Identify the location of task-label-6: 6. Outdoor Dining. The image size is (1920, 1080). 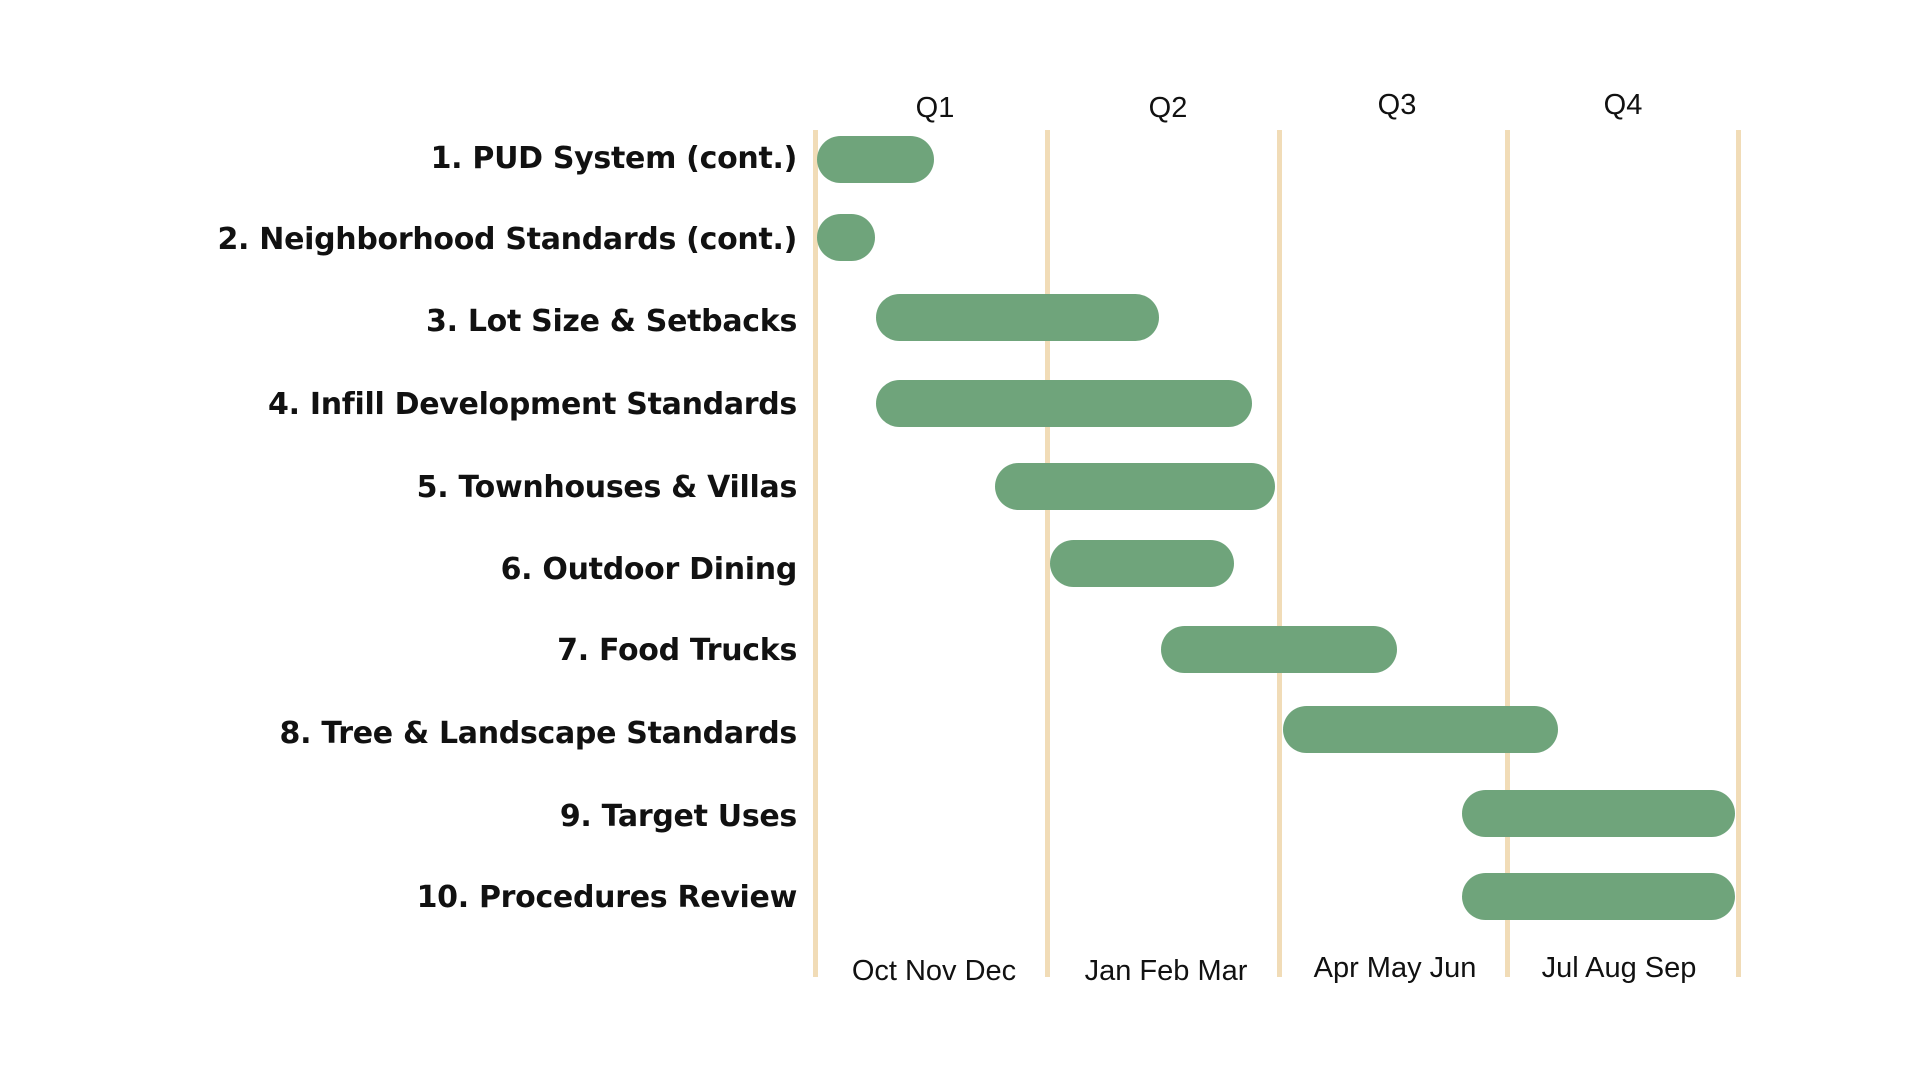
(649, 569).